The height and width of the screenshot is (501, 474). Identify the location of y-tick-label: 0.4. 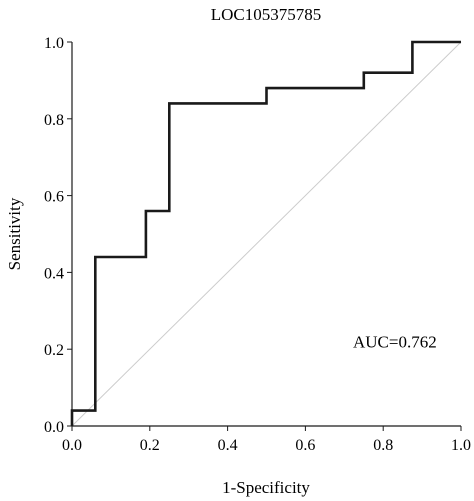
(54, 273).